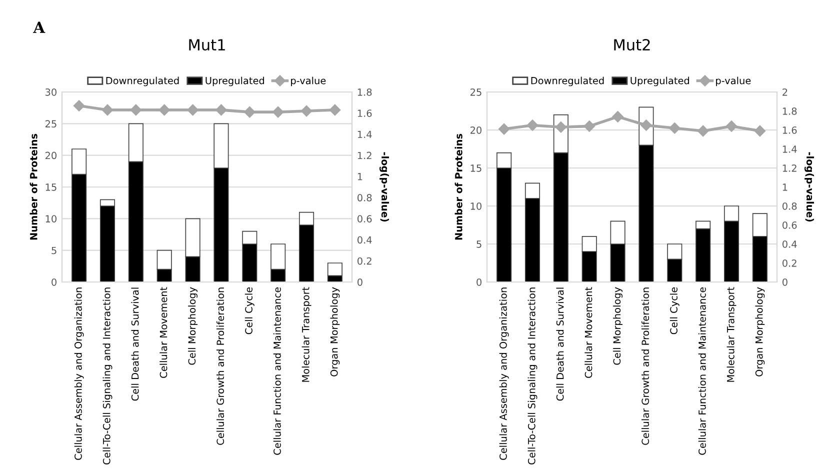 The image size is (830, 470). Describe the element at coordinates (51, 92) in the screenshot. I see `y-tick-label: 30` at that location.